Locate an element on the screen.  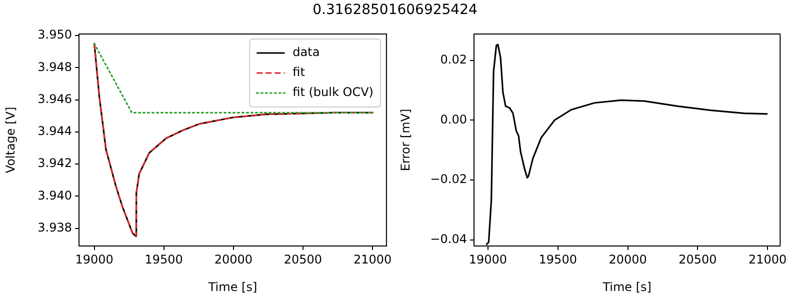
legend-label: fit (bulk OCV) is located at coordinates (333, 92).